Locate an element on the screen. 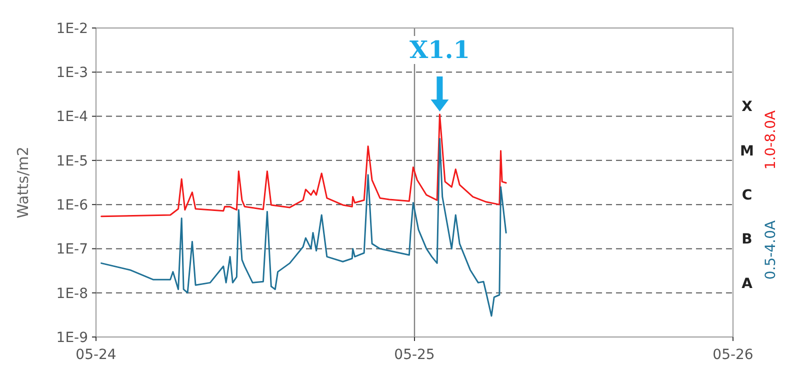 The height and width of the screenshot is (391, 797). ref-line-label: X is located at coordinates (747, 107).